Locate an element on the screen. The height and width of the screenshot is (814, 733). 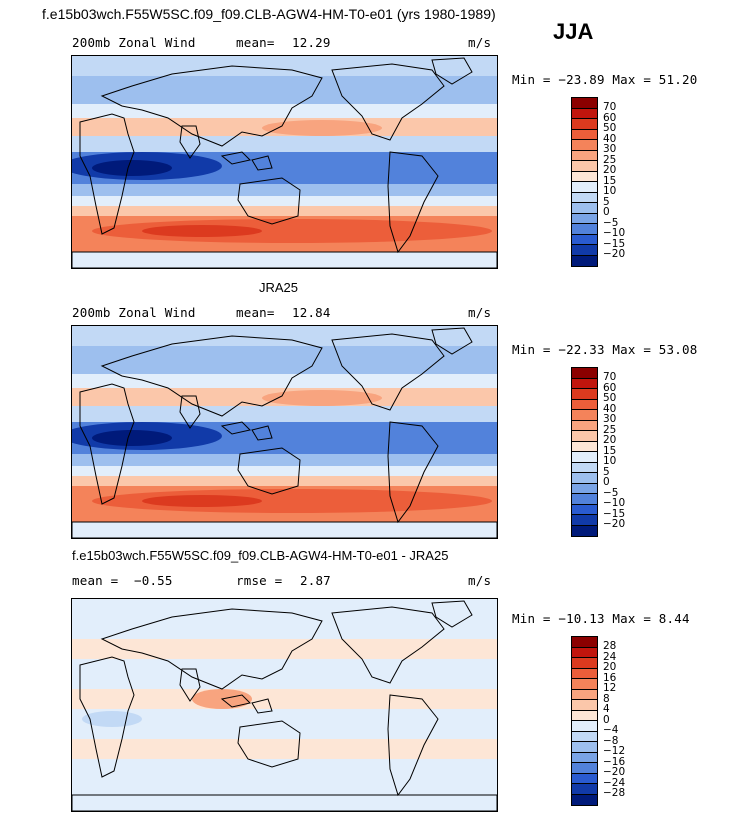
colorbar-tick-label: 10 is located at coordinates (610, 191).